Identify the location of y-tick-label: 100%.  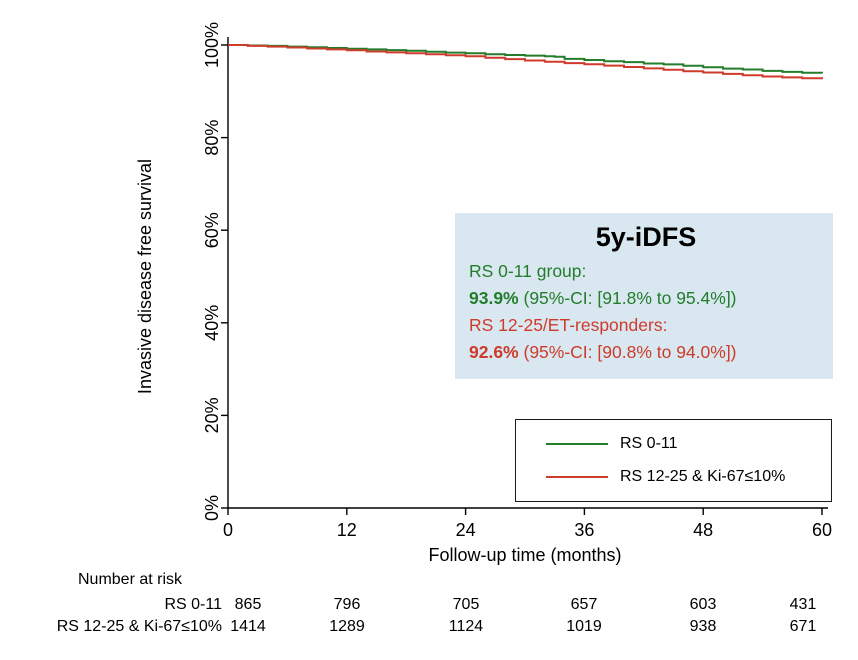
(212, 45).